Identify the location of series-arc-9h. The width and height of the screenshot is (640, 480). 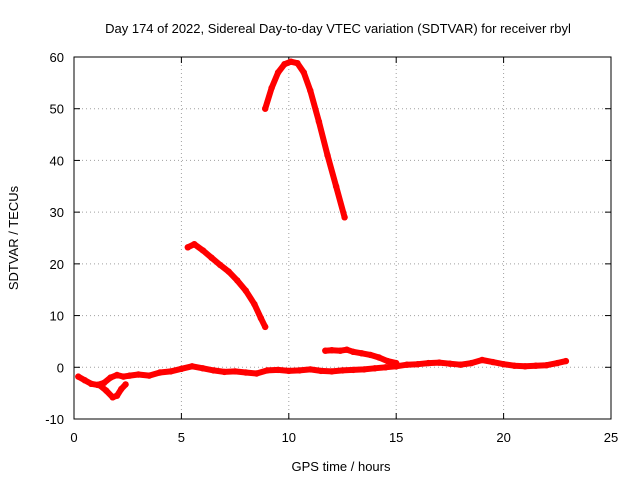
(305, 139).